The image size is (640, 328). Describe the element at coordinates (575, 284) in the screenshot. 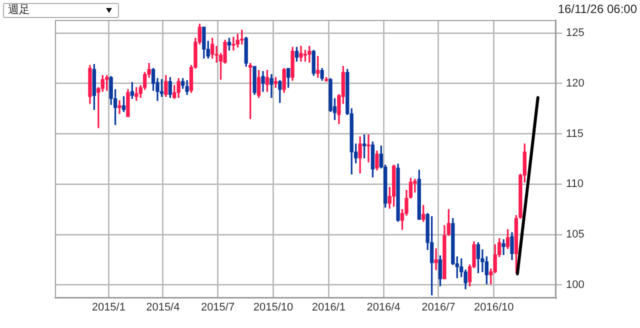

I see `y-tick-label: 100` at that location.